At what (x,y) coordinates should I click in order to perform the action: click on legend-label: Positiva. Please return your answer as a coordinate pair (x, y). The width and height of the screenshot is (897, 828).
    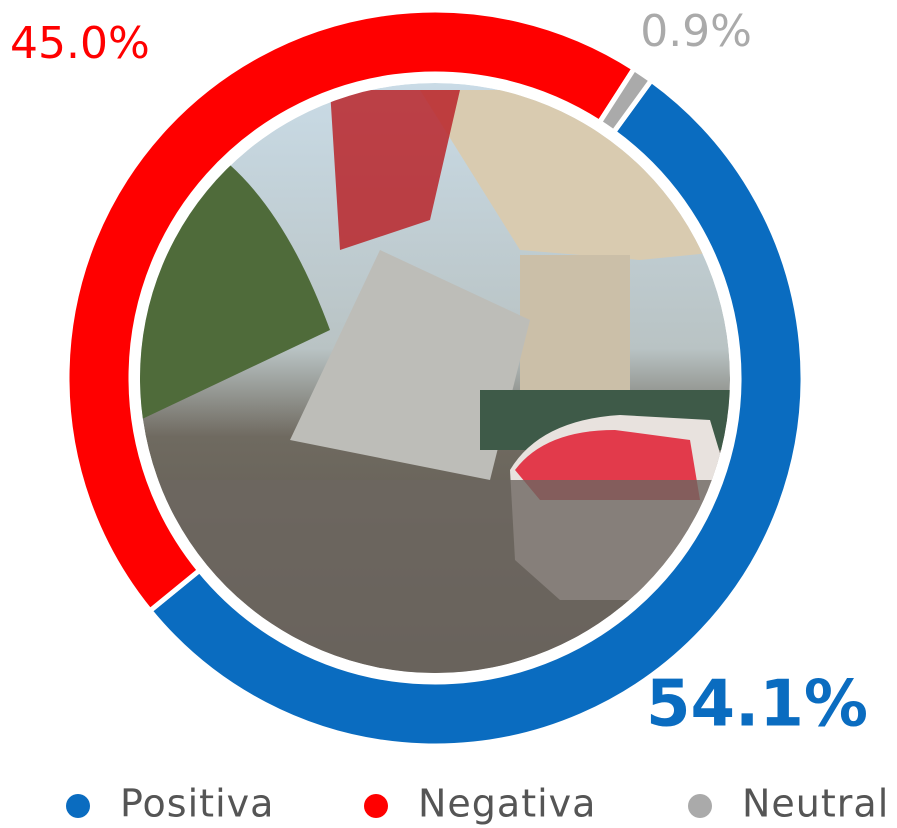
    Looking at the image, I should click on (197, 804).